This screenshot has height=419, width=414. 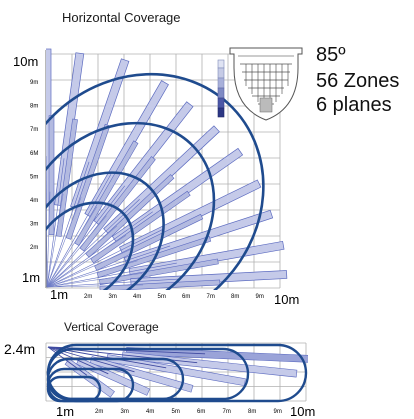 What do you see at coordinates (331, 55) in the screenshot?
I see `detection-angle: 85º` at bounding box center [331, 55].